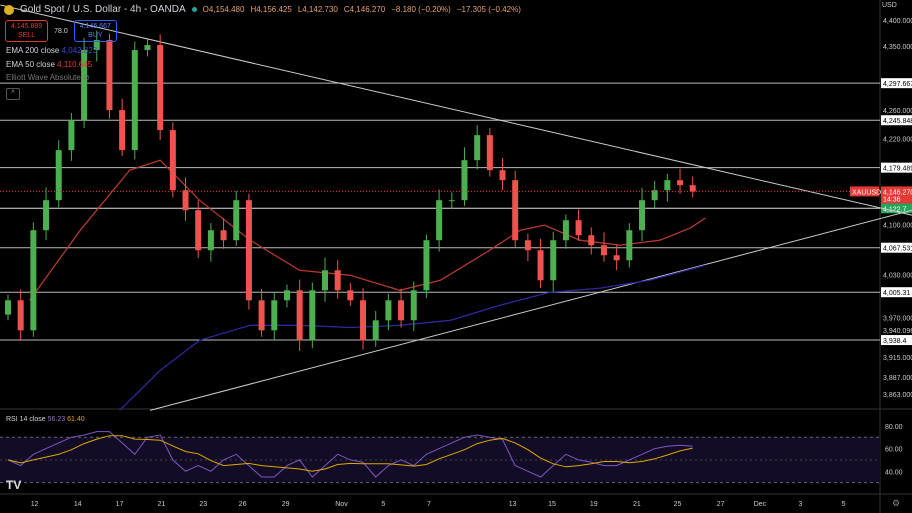  What do you see at coordinates (13, 94) in the screenshot?
I see `collapse-legend-button: ^` at bounding box center [13, 94].